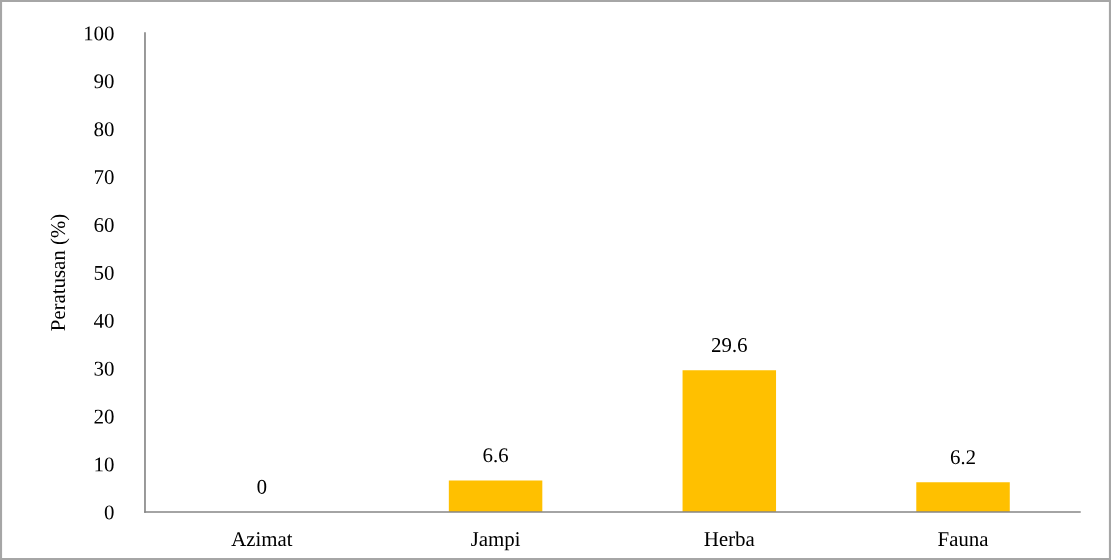 The image size is (1111, 560). Describe the element at coordinates (104, 320) in the screenshot. I see `y-tick-label: 40` at that location.